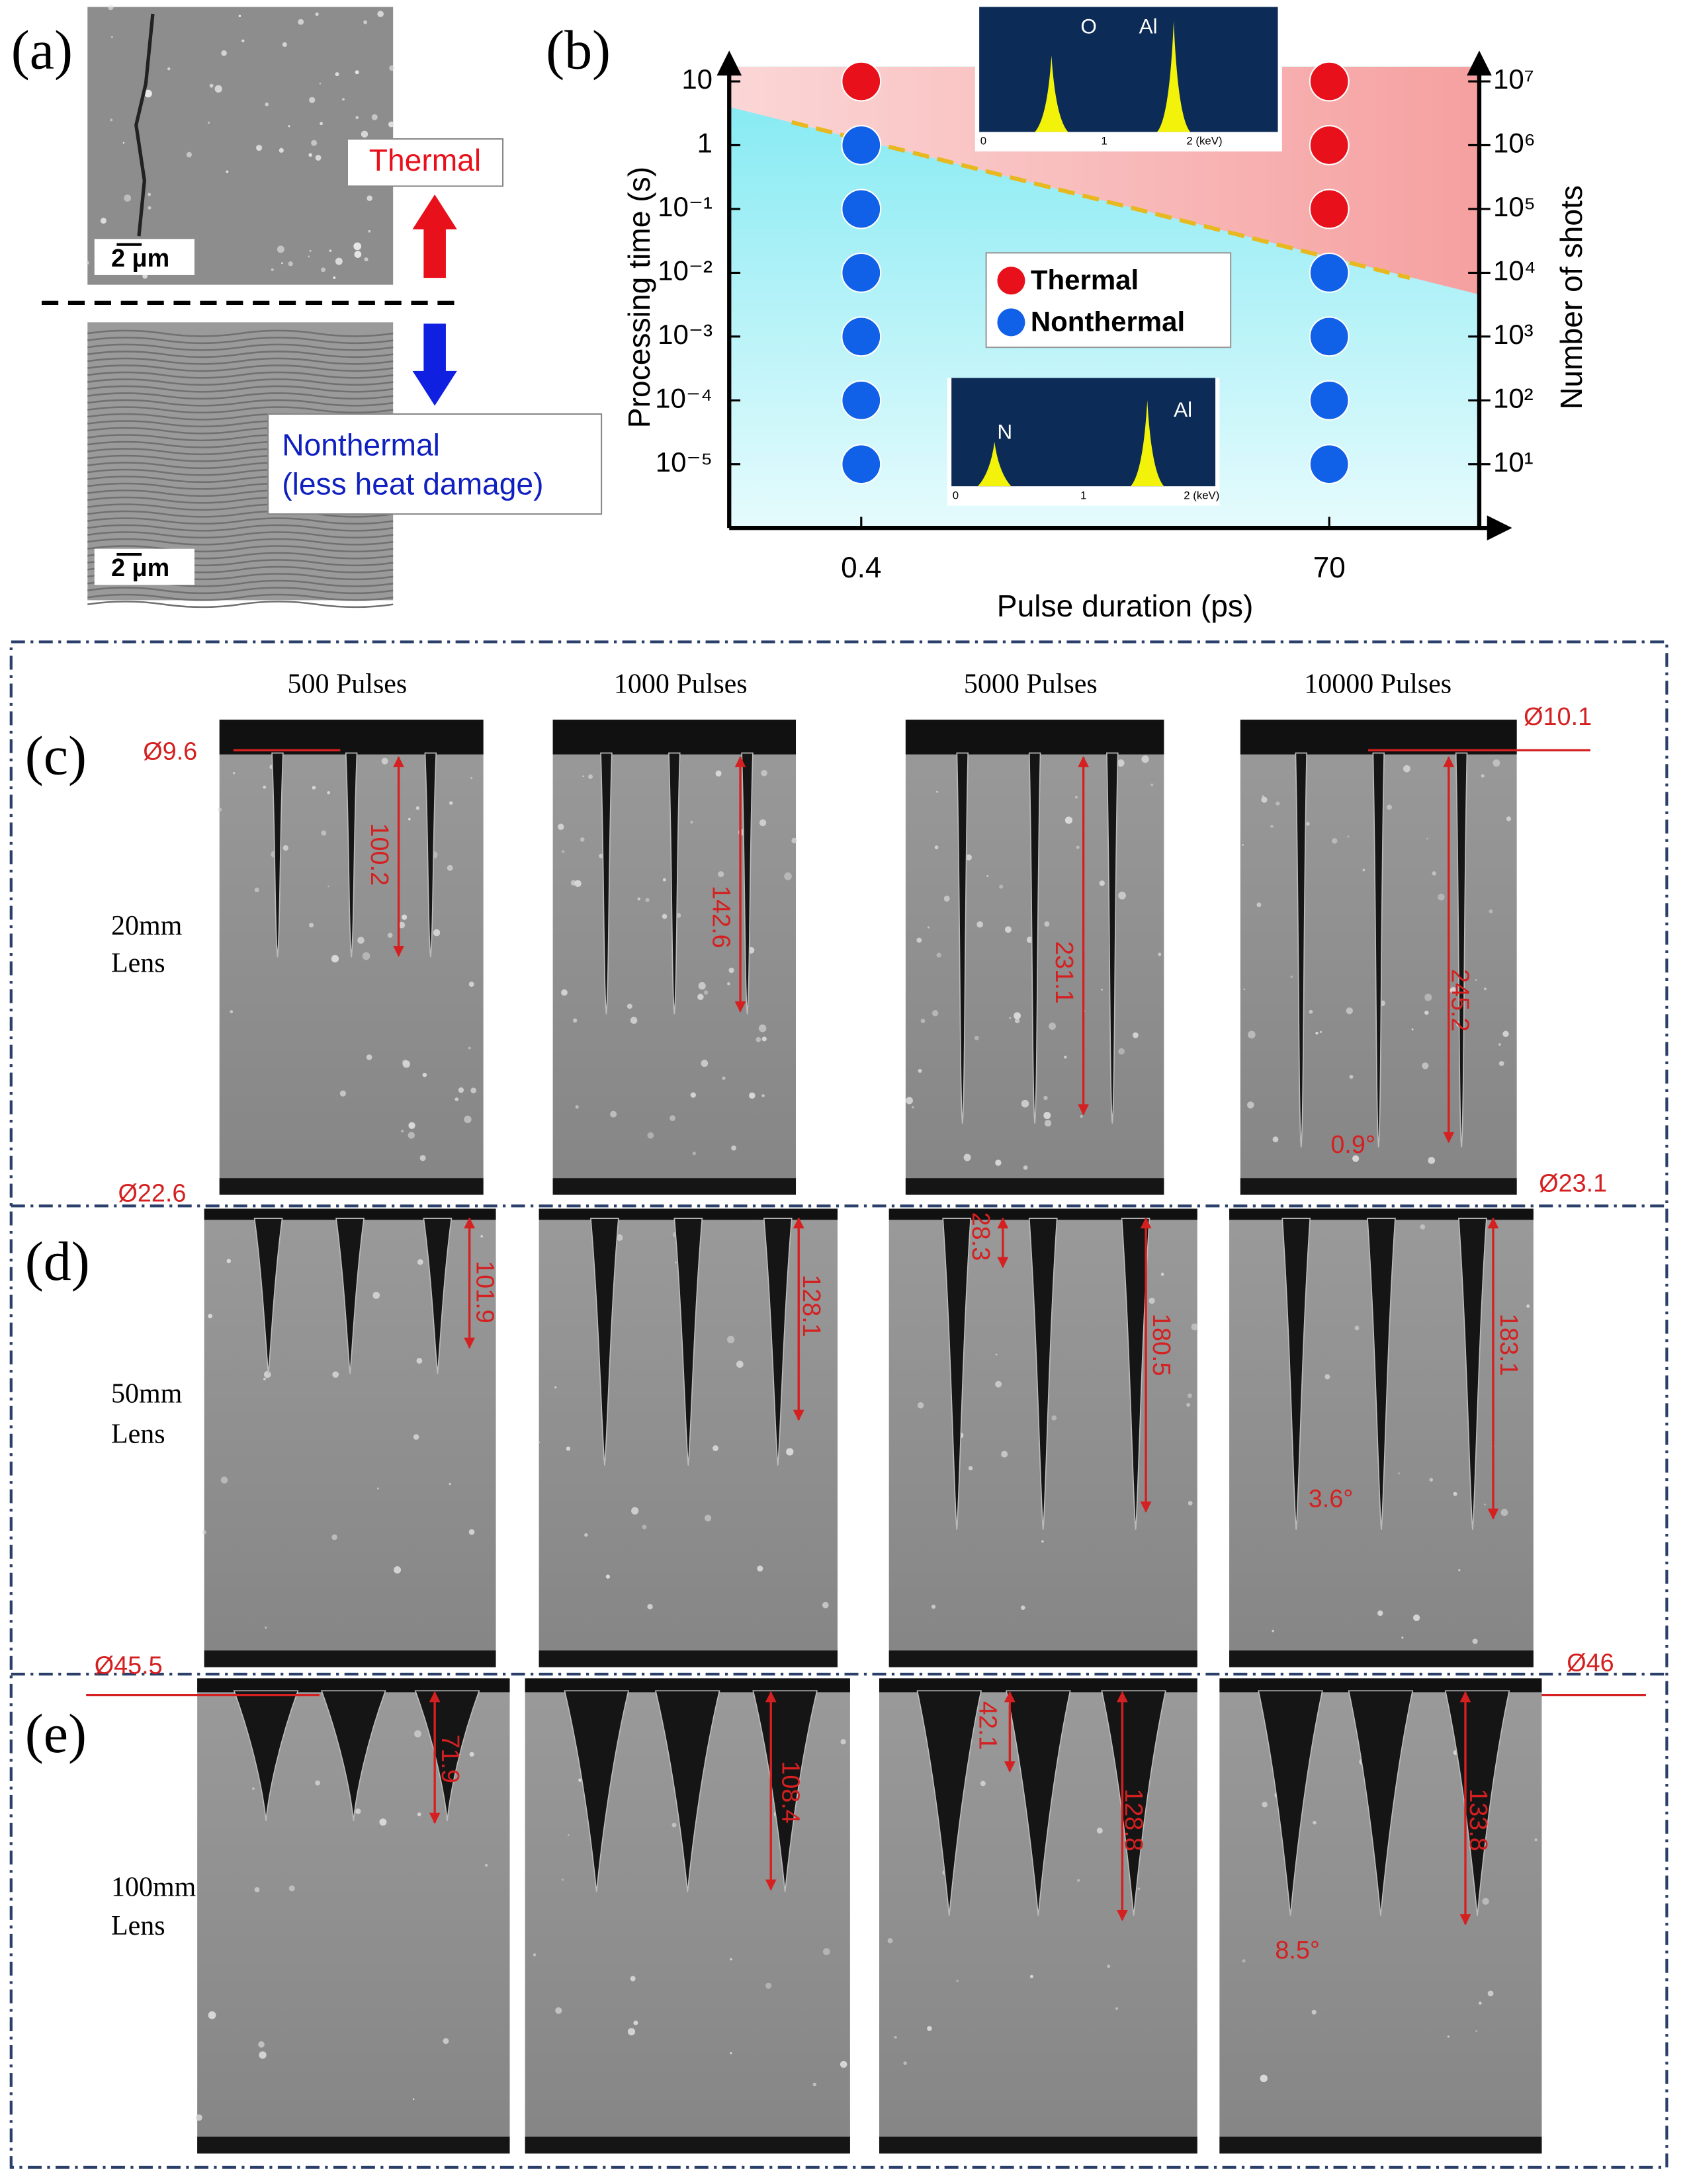 This screenshot has width=1689, height=2184. Describe the element at coordinates (144, 257) in the screenshot. I see `scale-bar-box` at that location.